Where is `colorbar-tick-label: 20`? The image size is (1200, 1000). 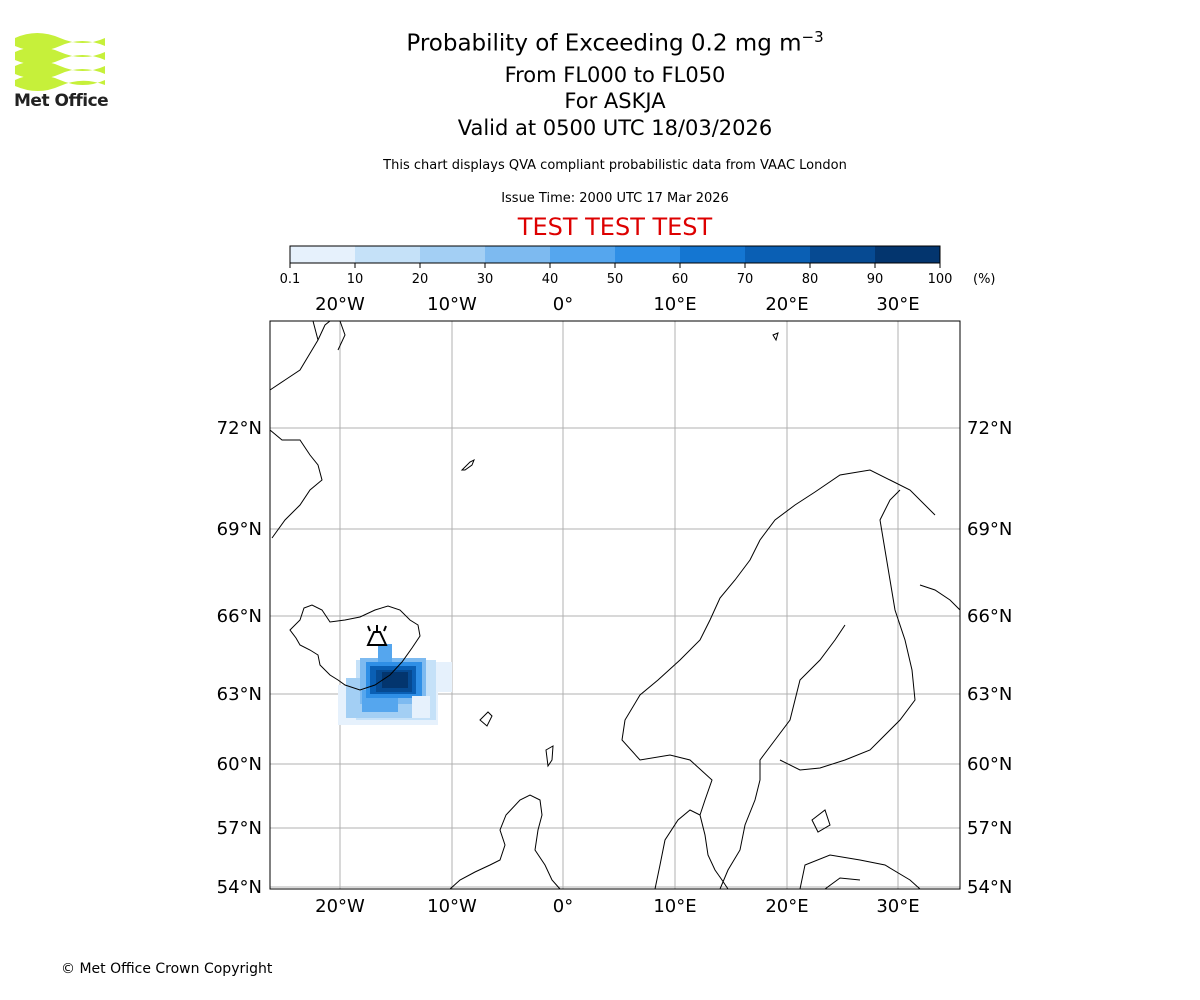 colorbar-tick-label: 20 is located at coordinates (420, 279).